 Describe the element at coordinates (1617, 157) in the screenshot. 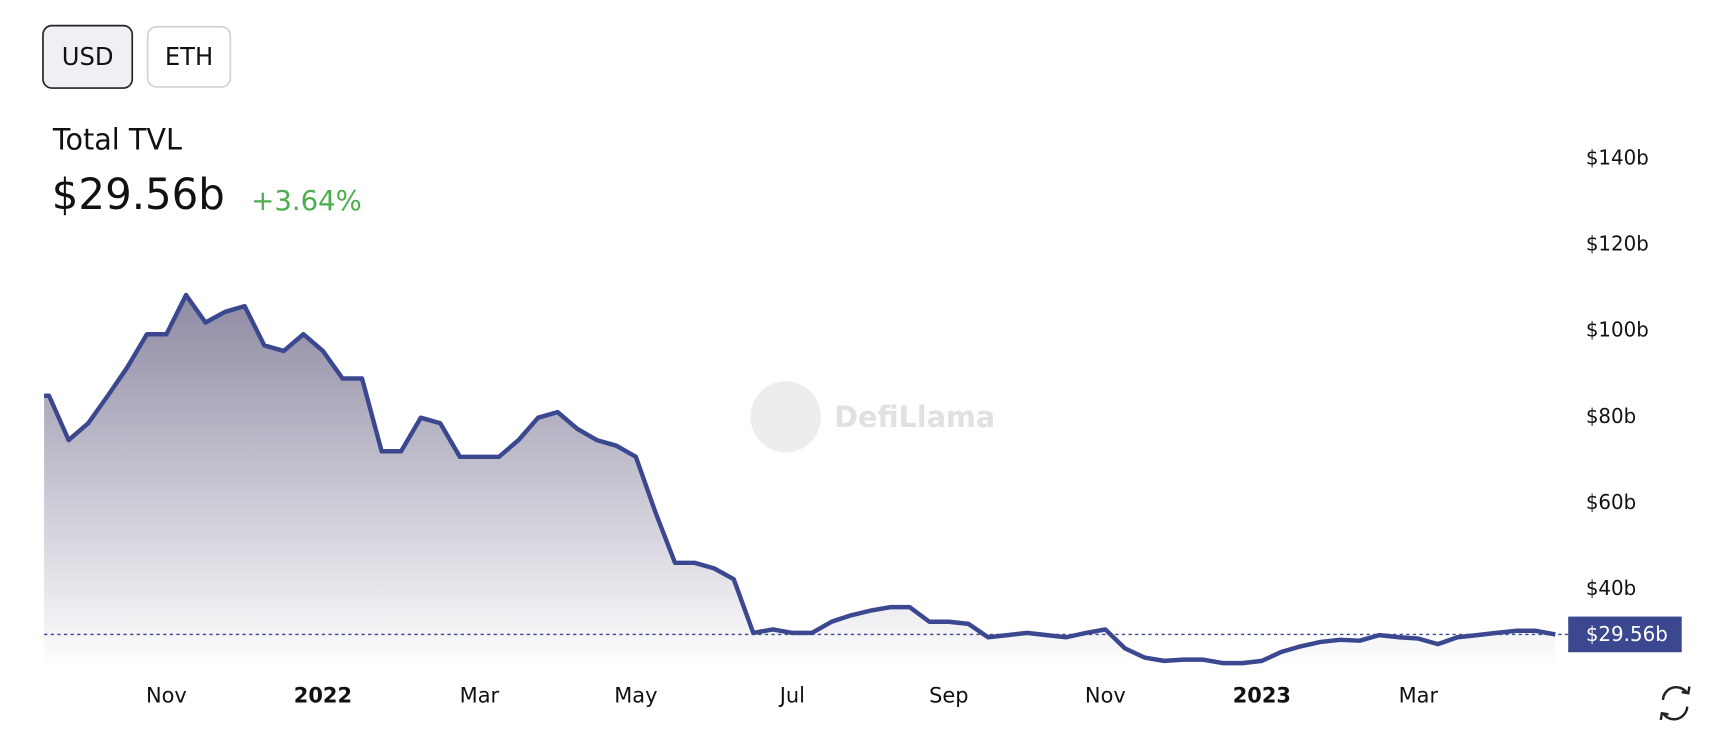

I see `y-tick-label: $140b` at that location.